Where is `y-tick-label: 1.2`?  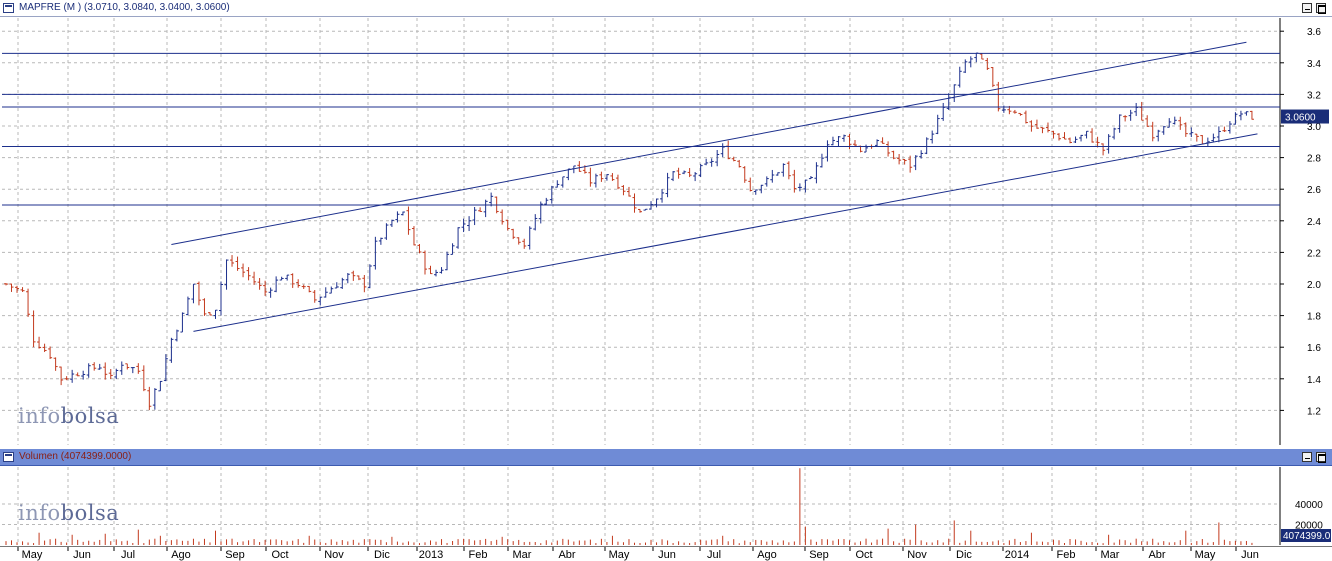
y-tick-label: 1.2 is located at coordinates (1314, 411).